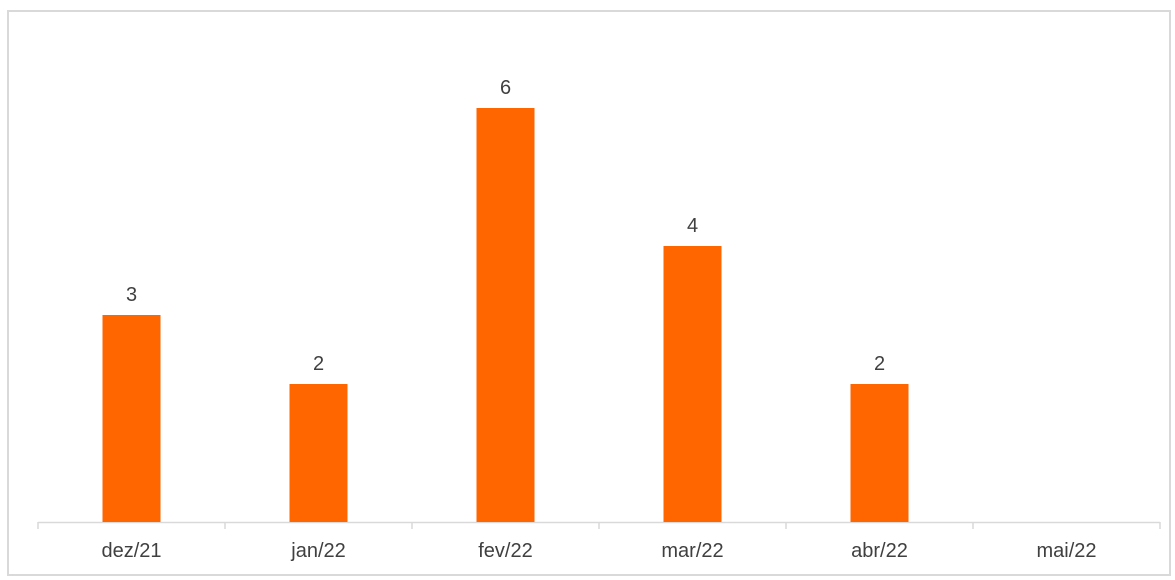  I want to click on x-tick-label: jan/22, so click(318, 551).